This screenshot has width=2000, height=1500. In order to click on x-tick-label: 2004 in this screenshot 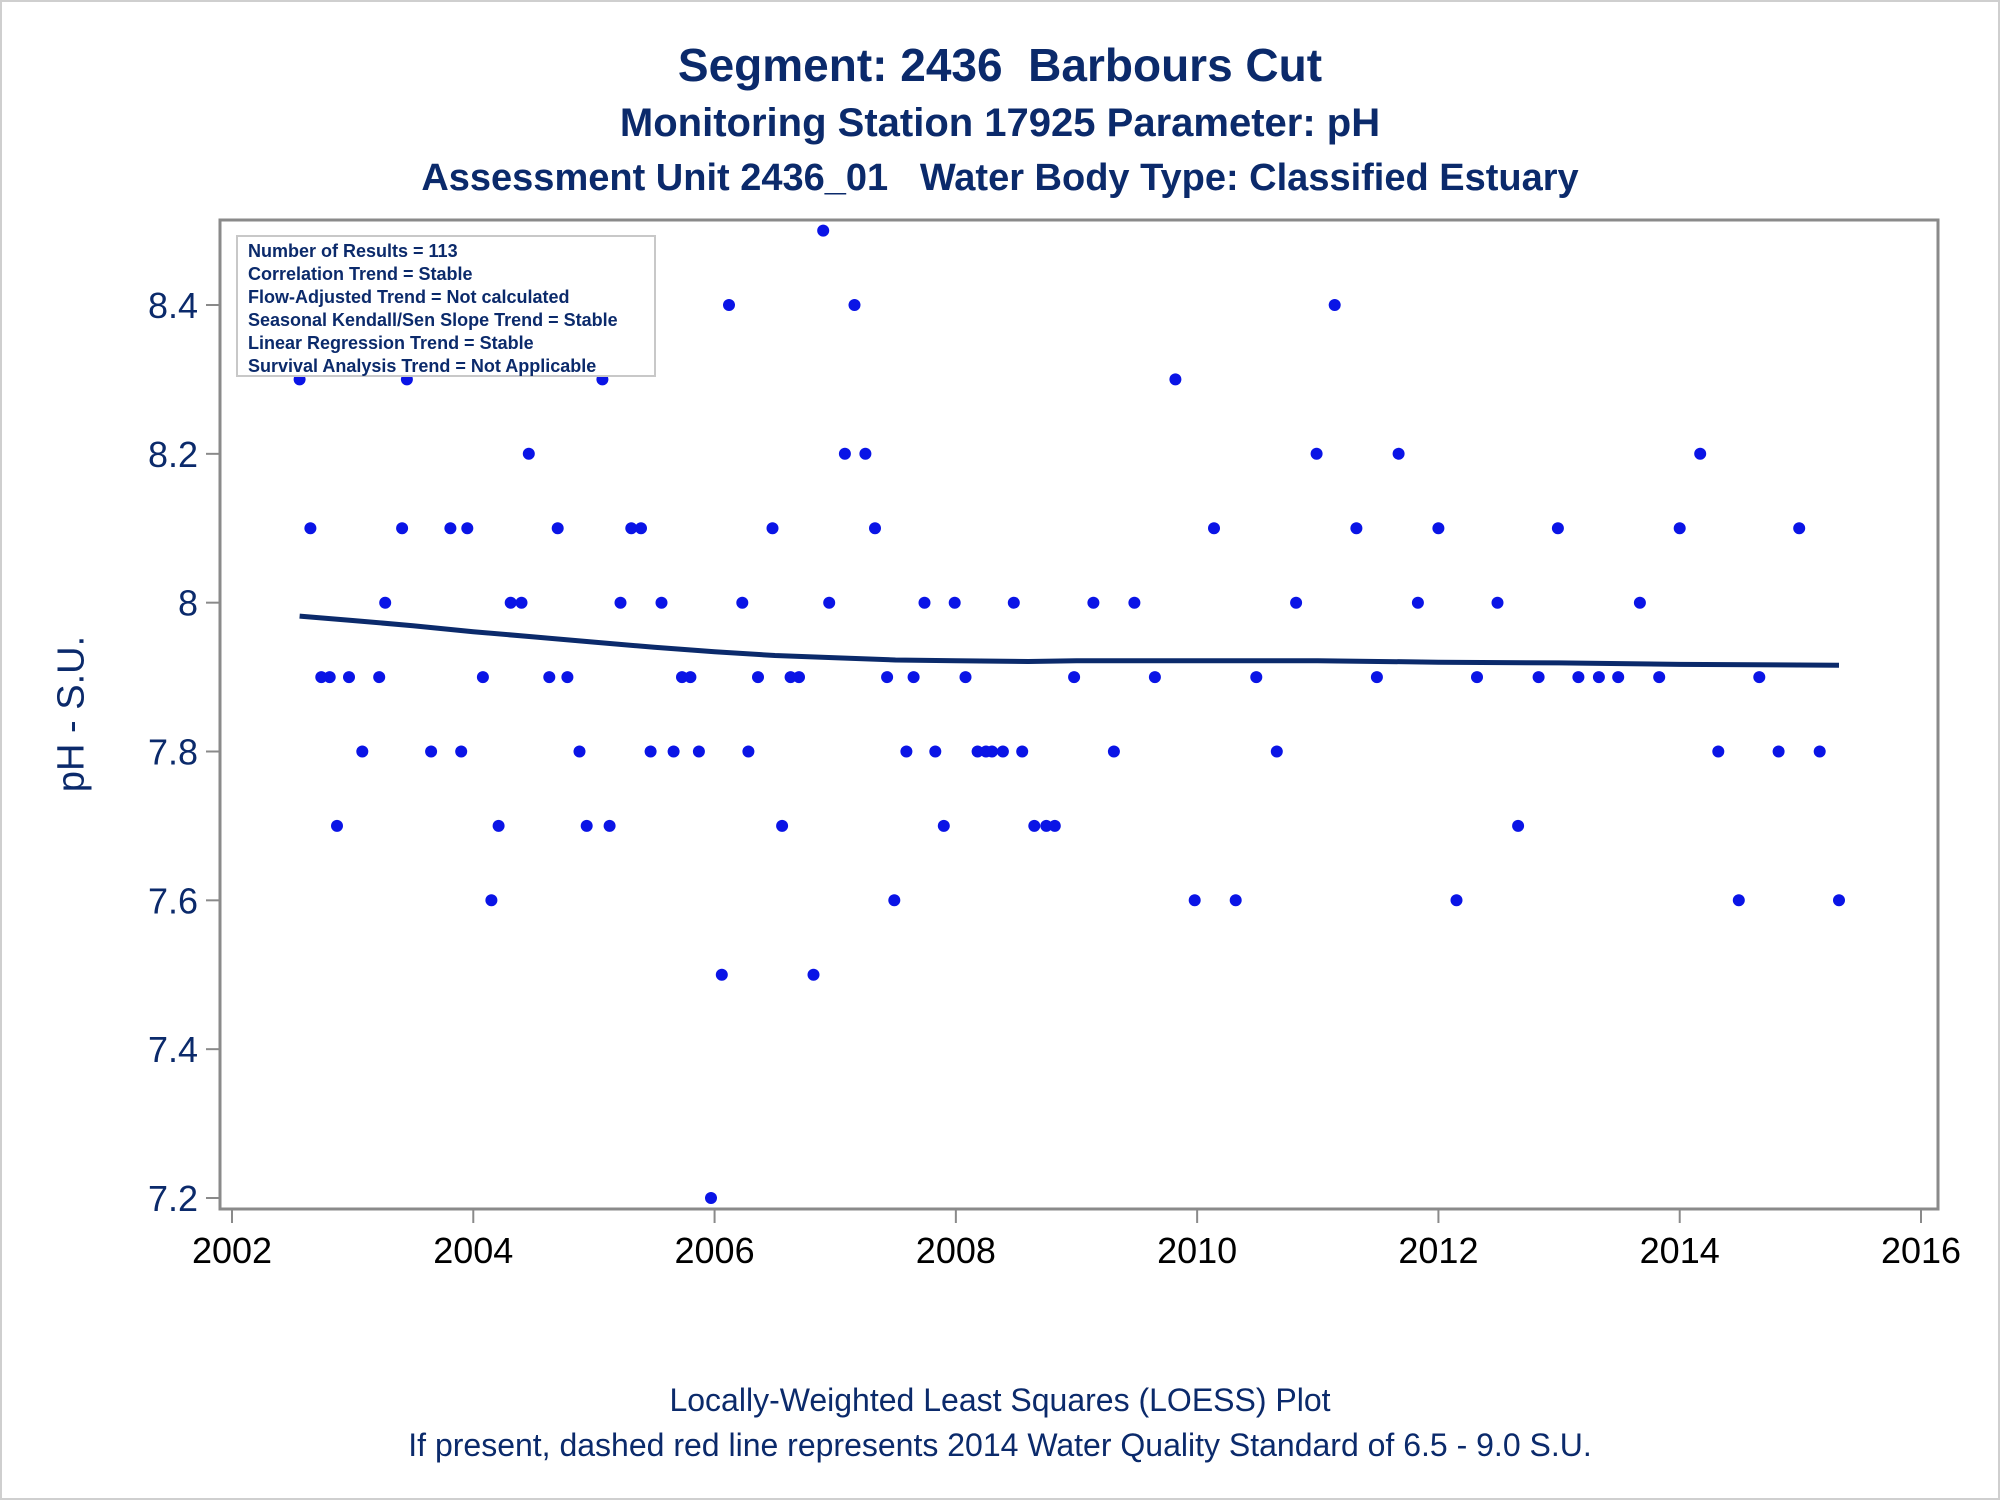, I will do `click(473, 1250)`.